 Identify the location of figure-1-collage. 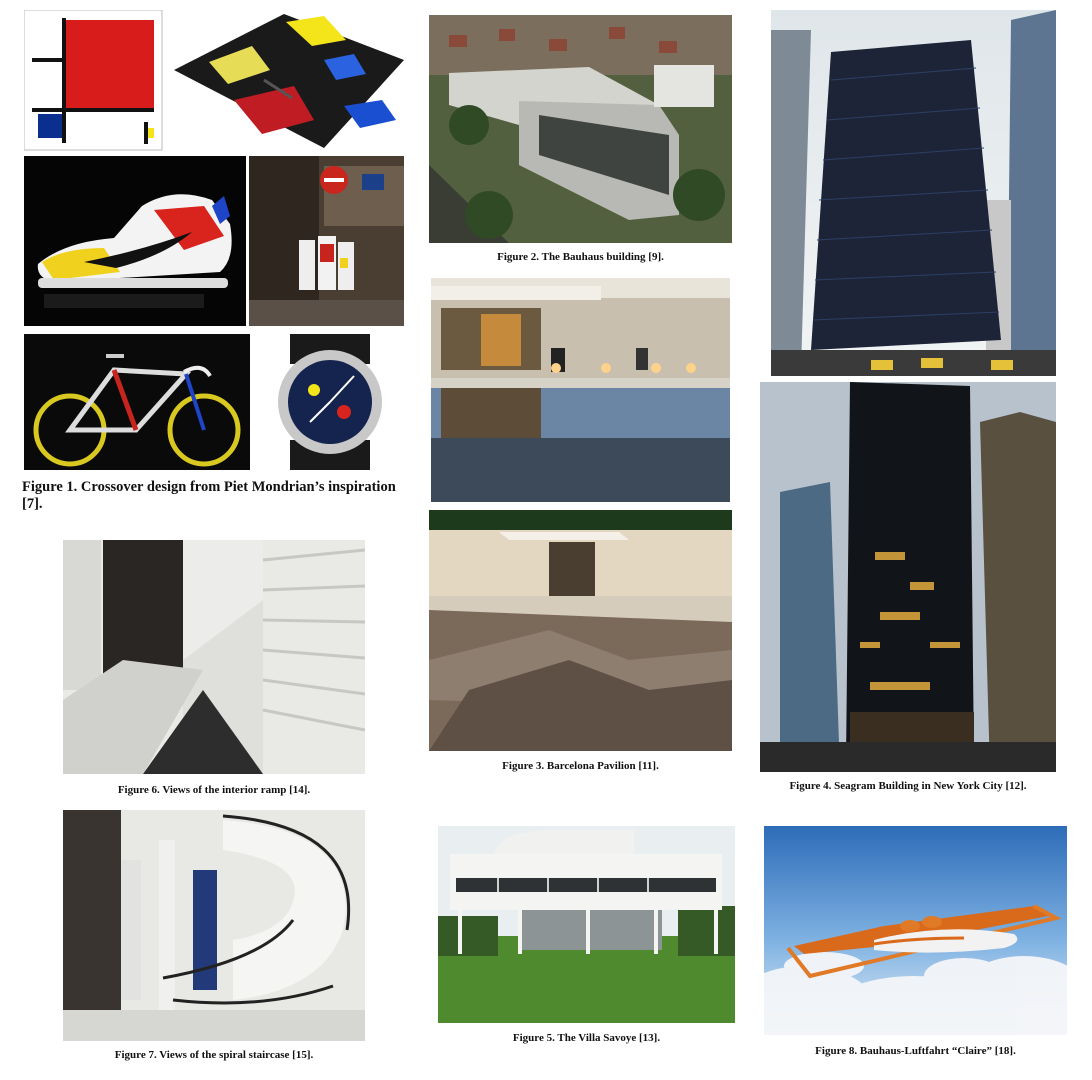
(214, 240).